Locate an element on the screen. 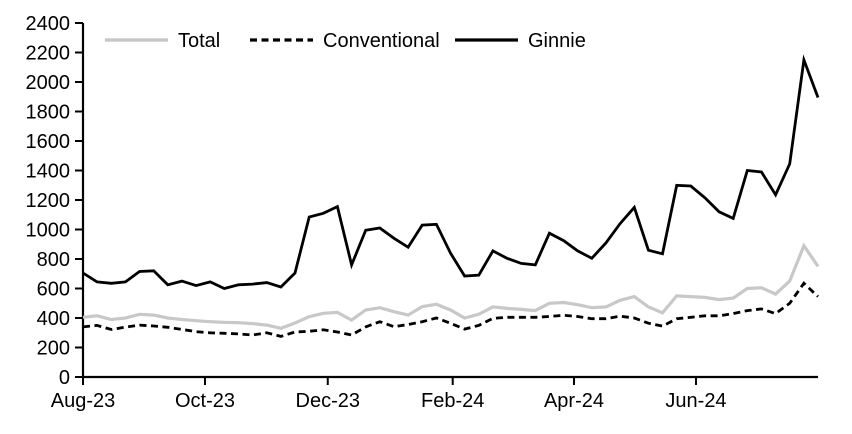 Image resolution: width=852 pixels, height=434 pixels. legend-label-ginnie: Ginnie is located at coordinates (557, 41).